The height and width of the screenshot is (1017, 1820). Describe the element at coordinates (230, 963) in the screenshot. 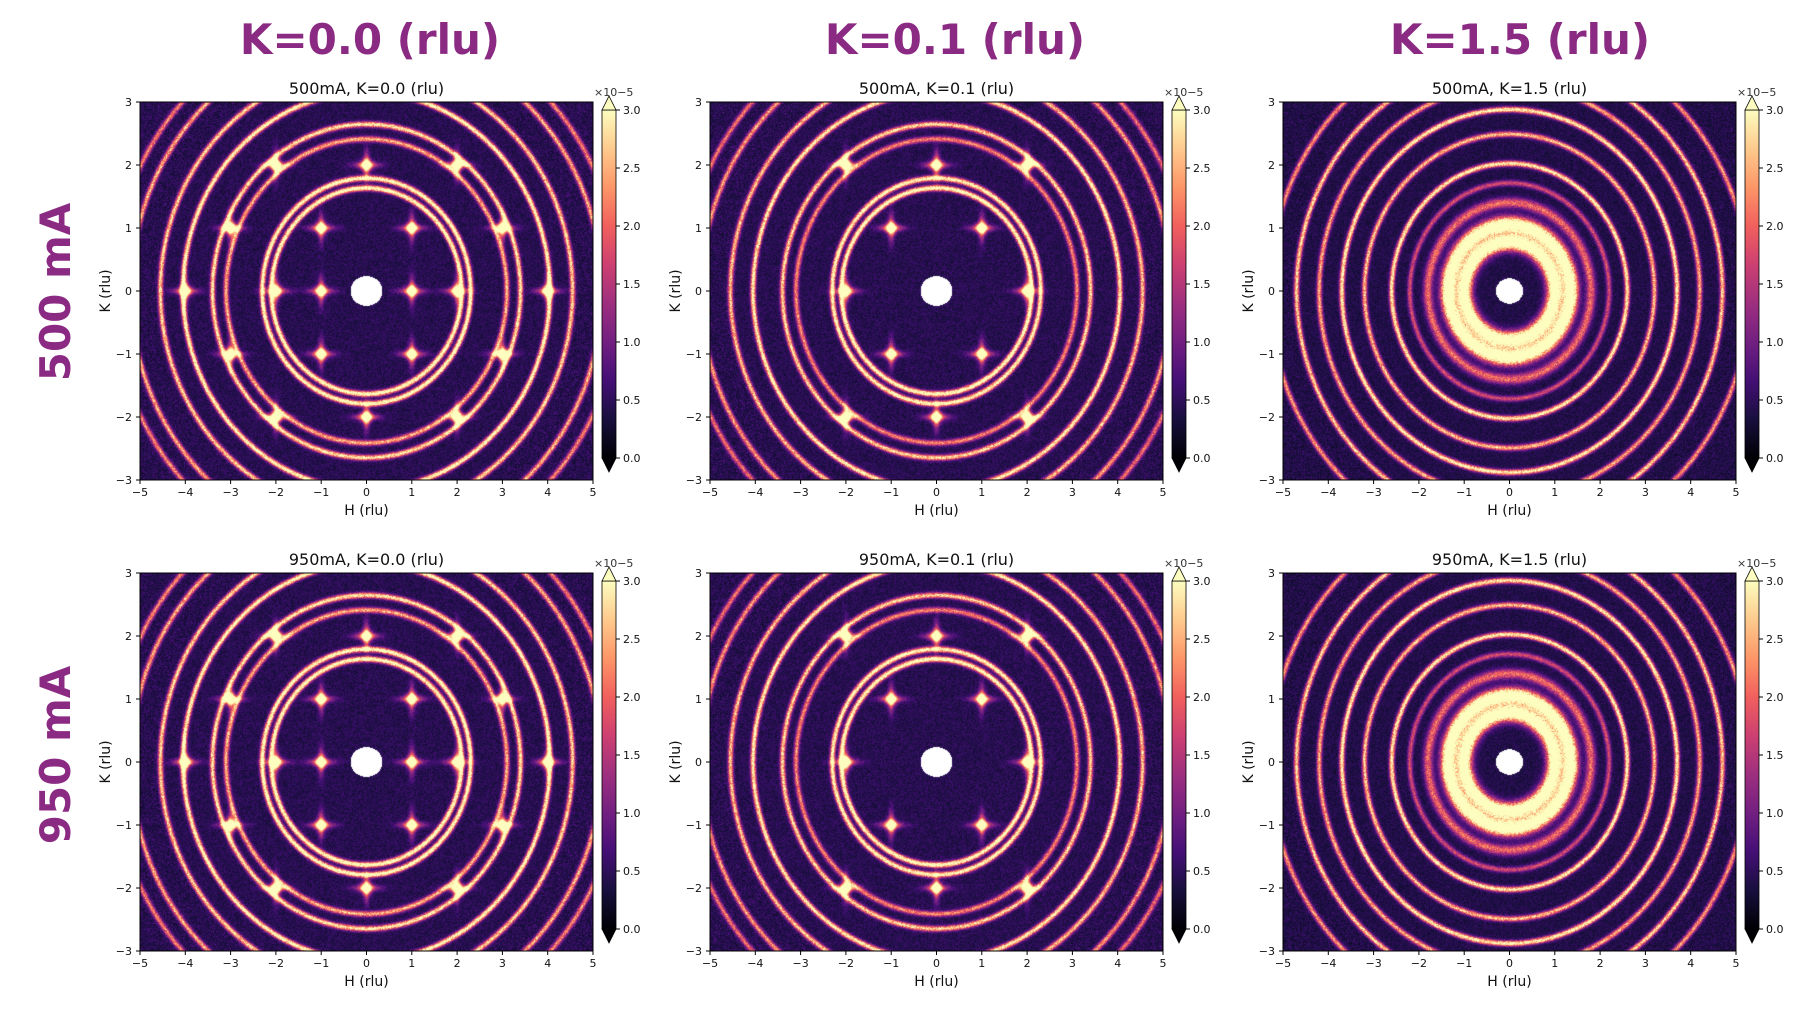

I see `x-tick-label: −3` at that location.